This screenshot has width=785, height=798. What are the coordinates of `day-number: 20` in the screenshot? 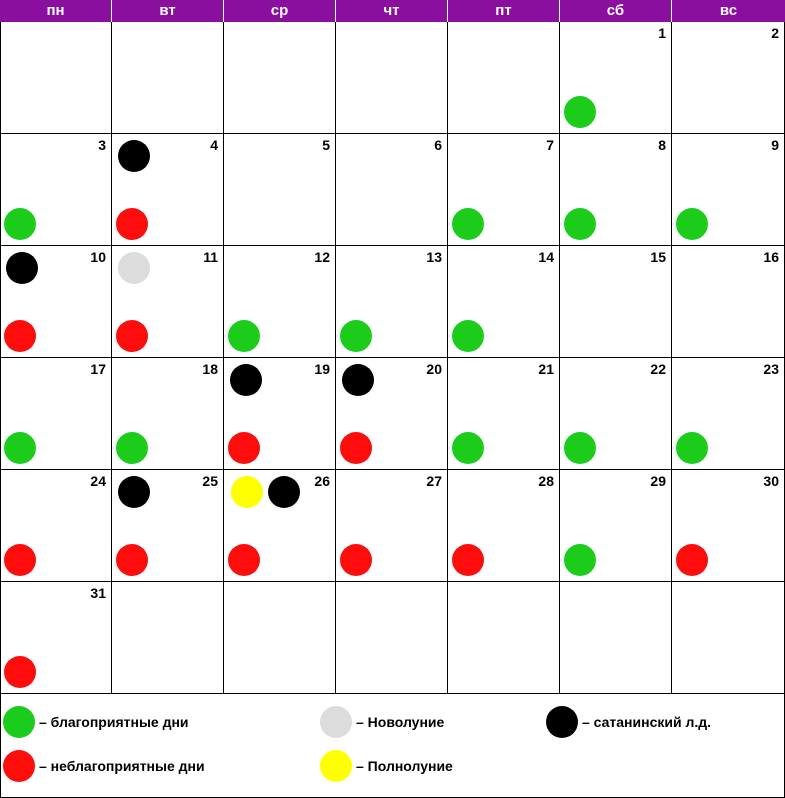 It's located at (434, 369).